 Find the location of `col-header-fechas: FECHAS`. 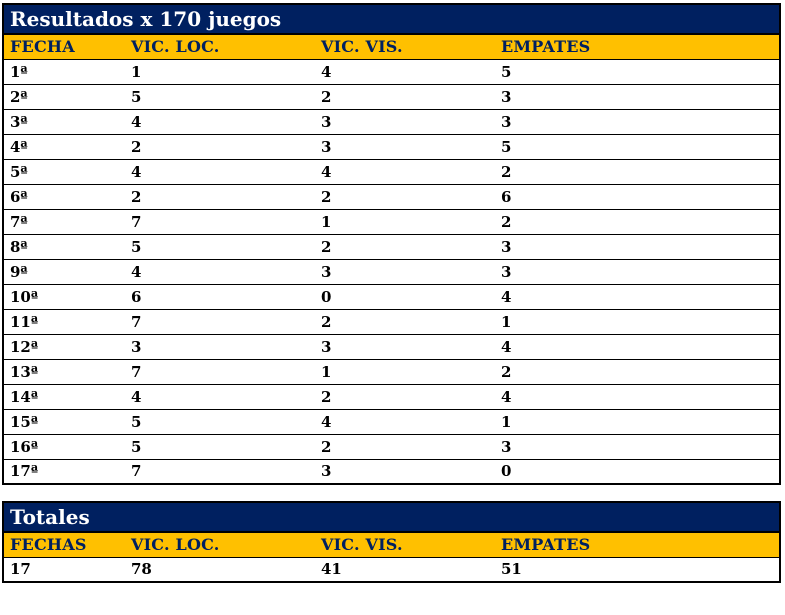

col-header-fechas: FECHAS is located at coordinates (64, 544).